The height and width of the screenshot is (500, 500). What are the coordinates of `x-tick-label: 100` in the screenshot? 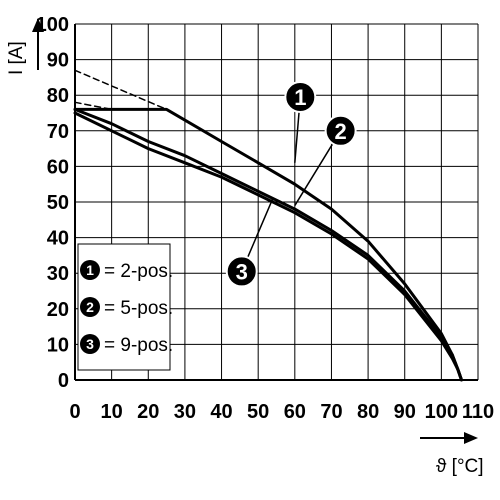 It's located at (441, 412).